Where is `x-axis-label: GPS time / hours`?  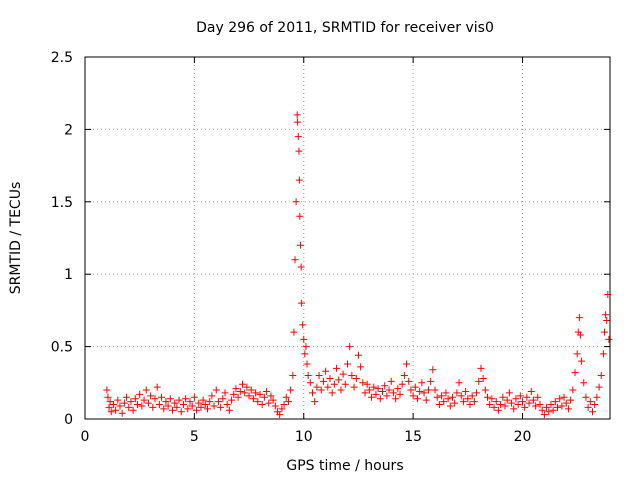
x-axis-label: GPS time / hours is located at coordinates (344, 466).